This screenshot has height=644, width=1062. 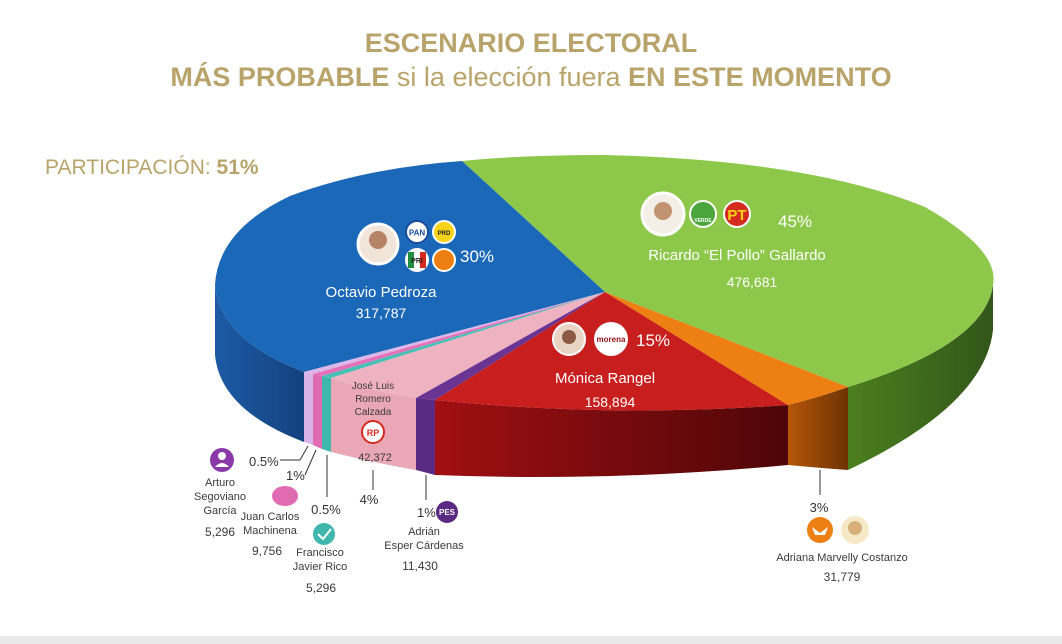 I want to click on rico-votes: 5,296, so click(x=321, y=588).